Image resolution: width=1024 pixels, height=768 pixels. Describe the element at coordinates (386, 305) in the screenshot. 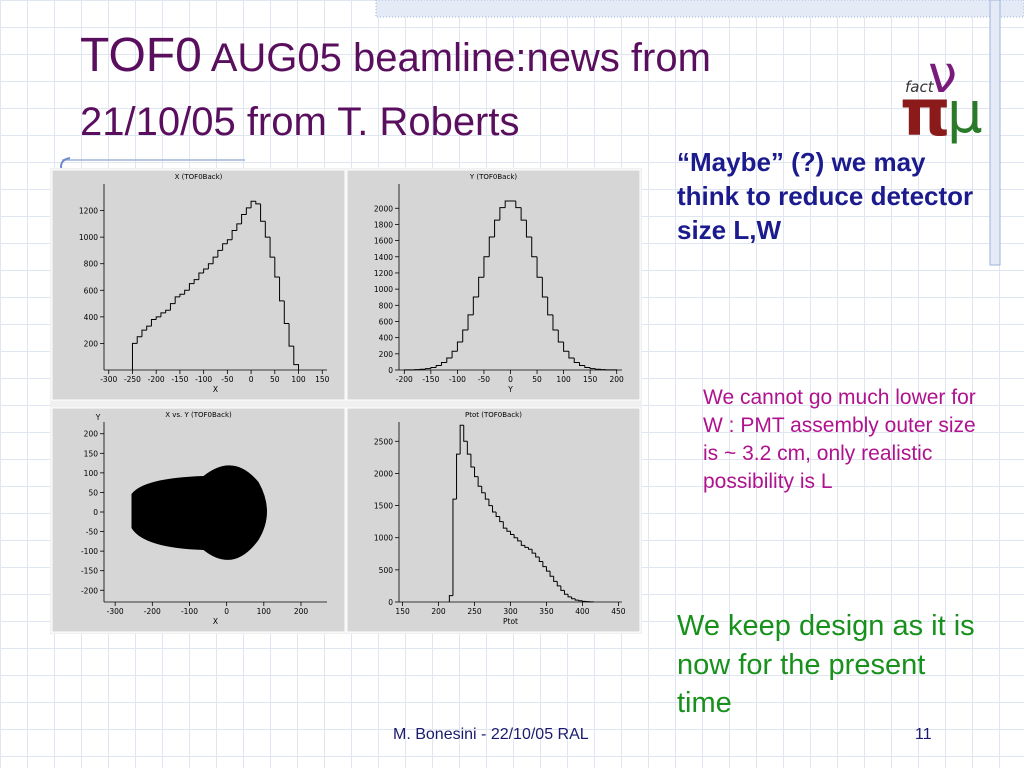

I see `y-tick-label: 800` at that location.